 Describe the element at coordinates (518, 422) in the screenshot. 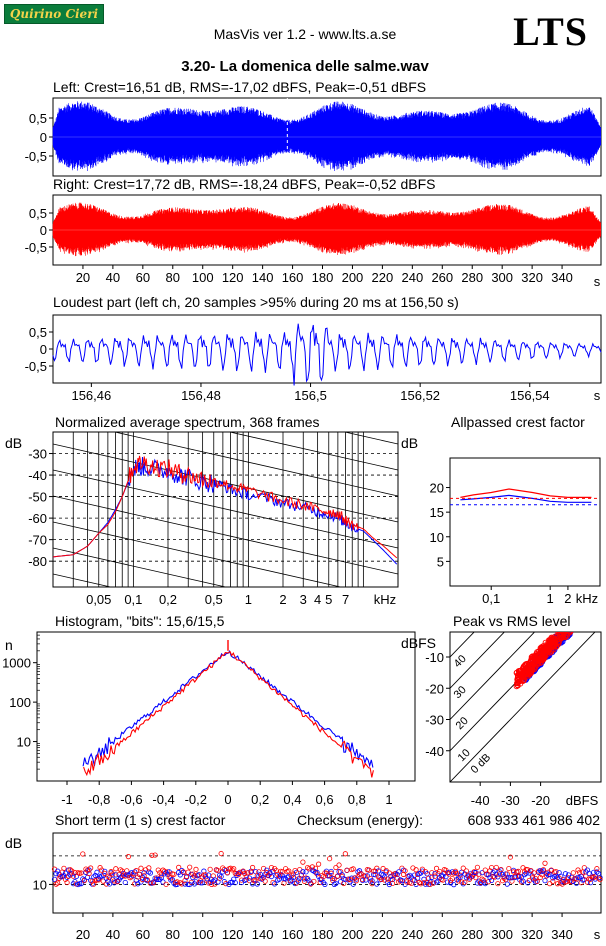

I see `allpassed-title: Allpassed crest factor` at that location.